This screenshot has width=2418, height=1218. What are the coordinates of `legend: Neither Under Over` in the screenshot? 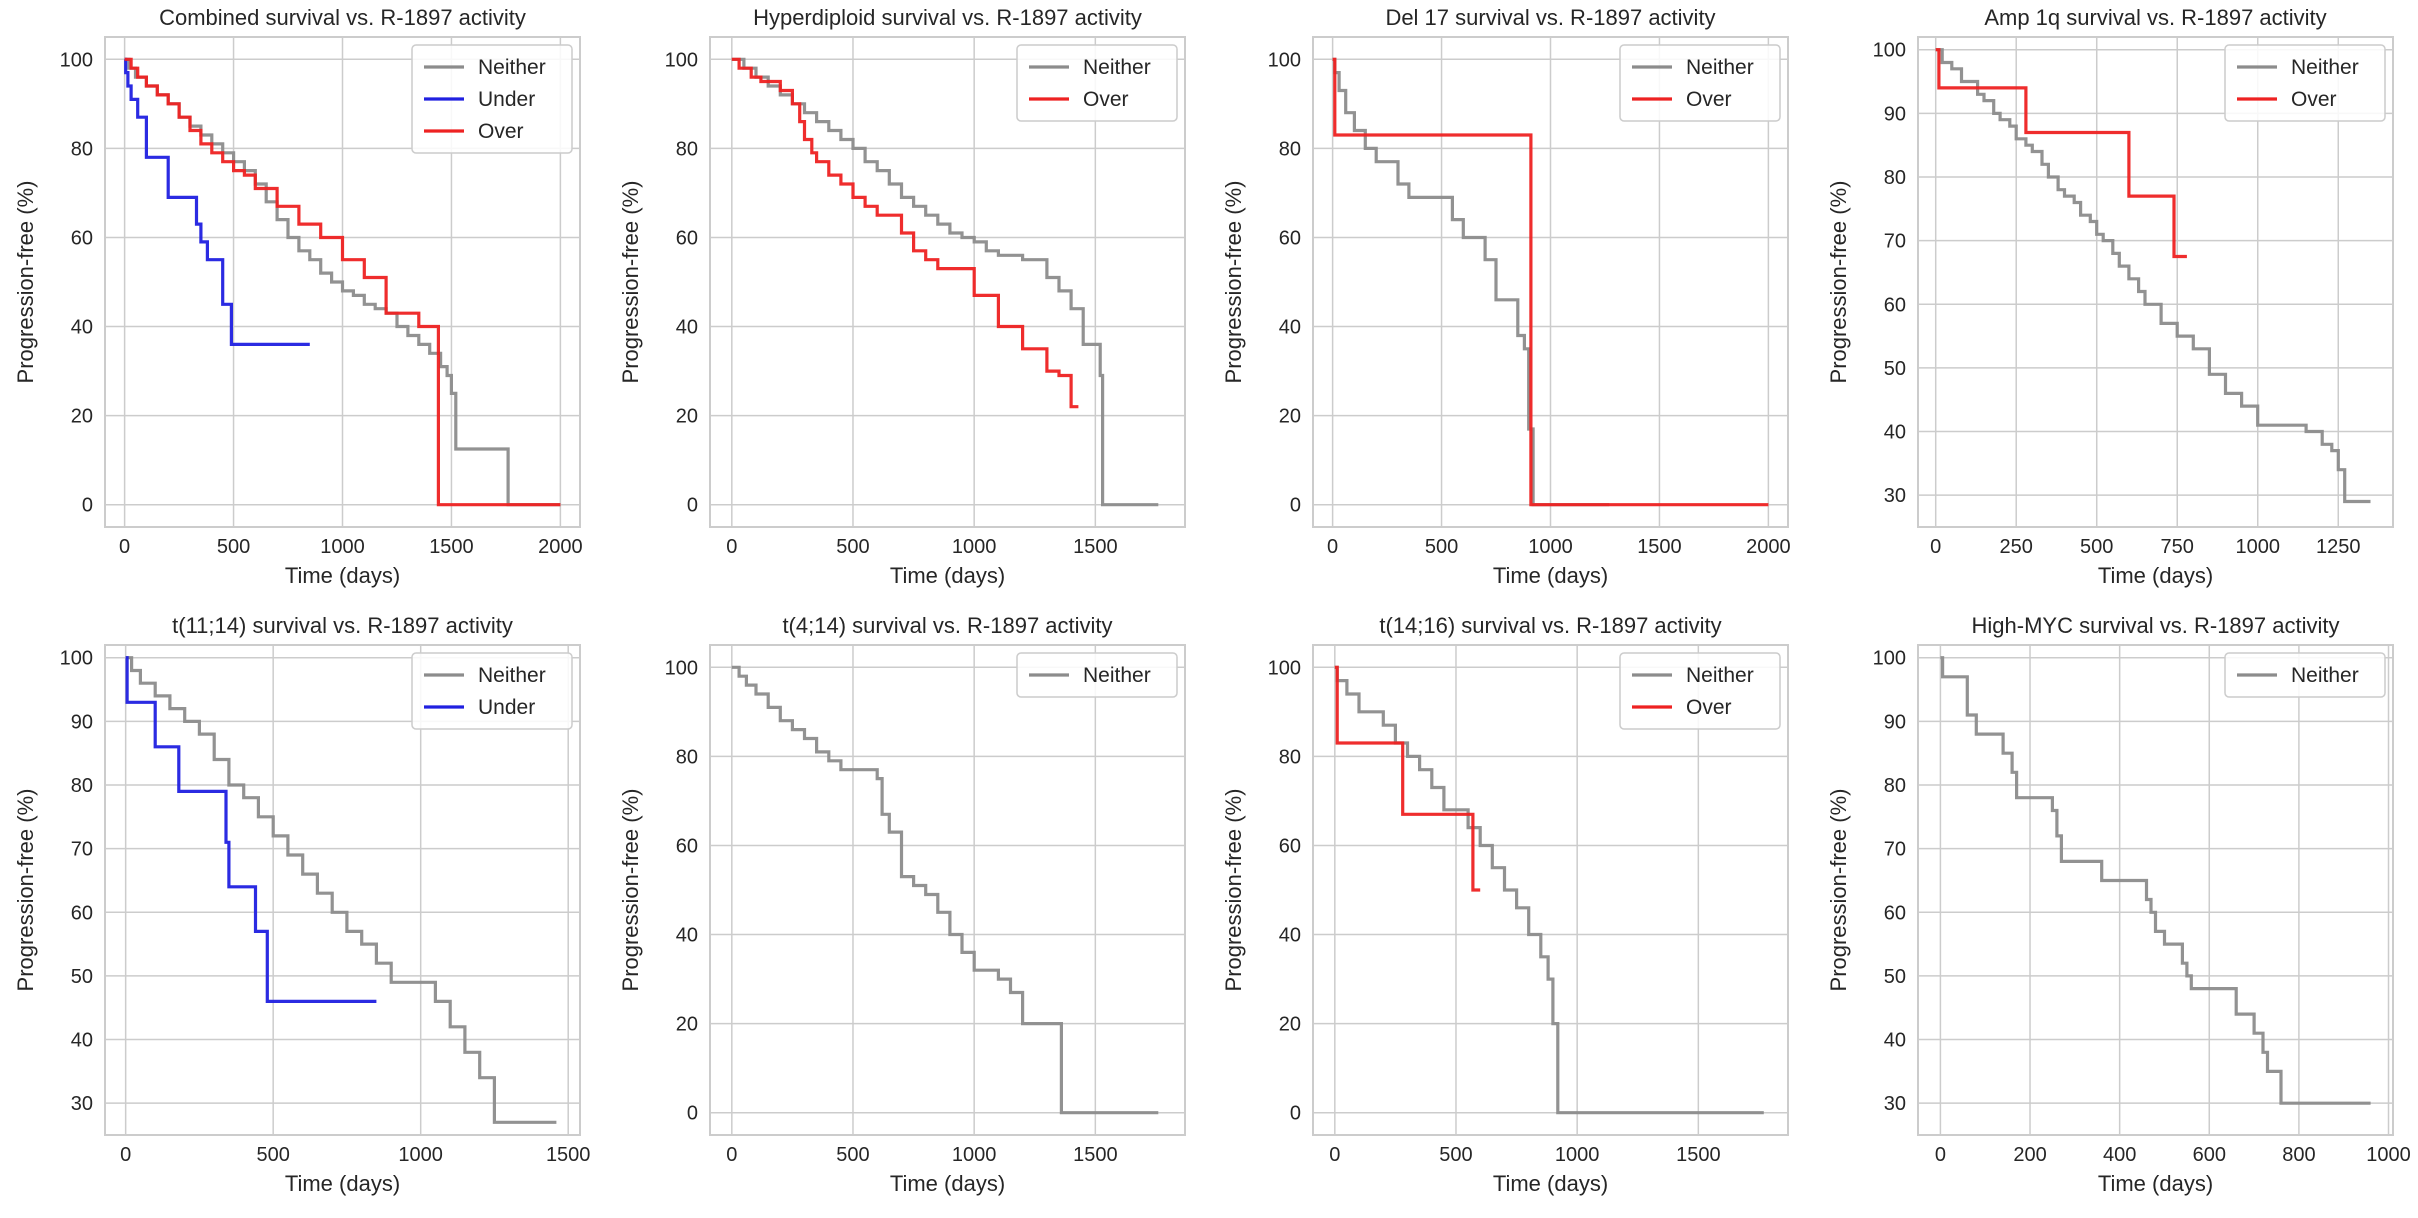 It's located at (492, 99).